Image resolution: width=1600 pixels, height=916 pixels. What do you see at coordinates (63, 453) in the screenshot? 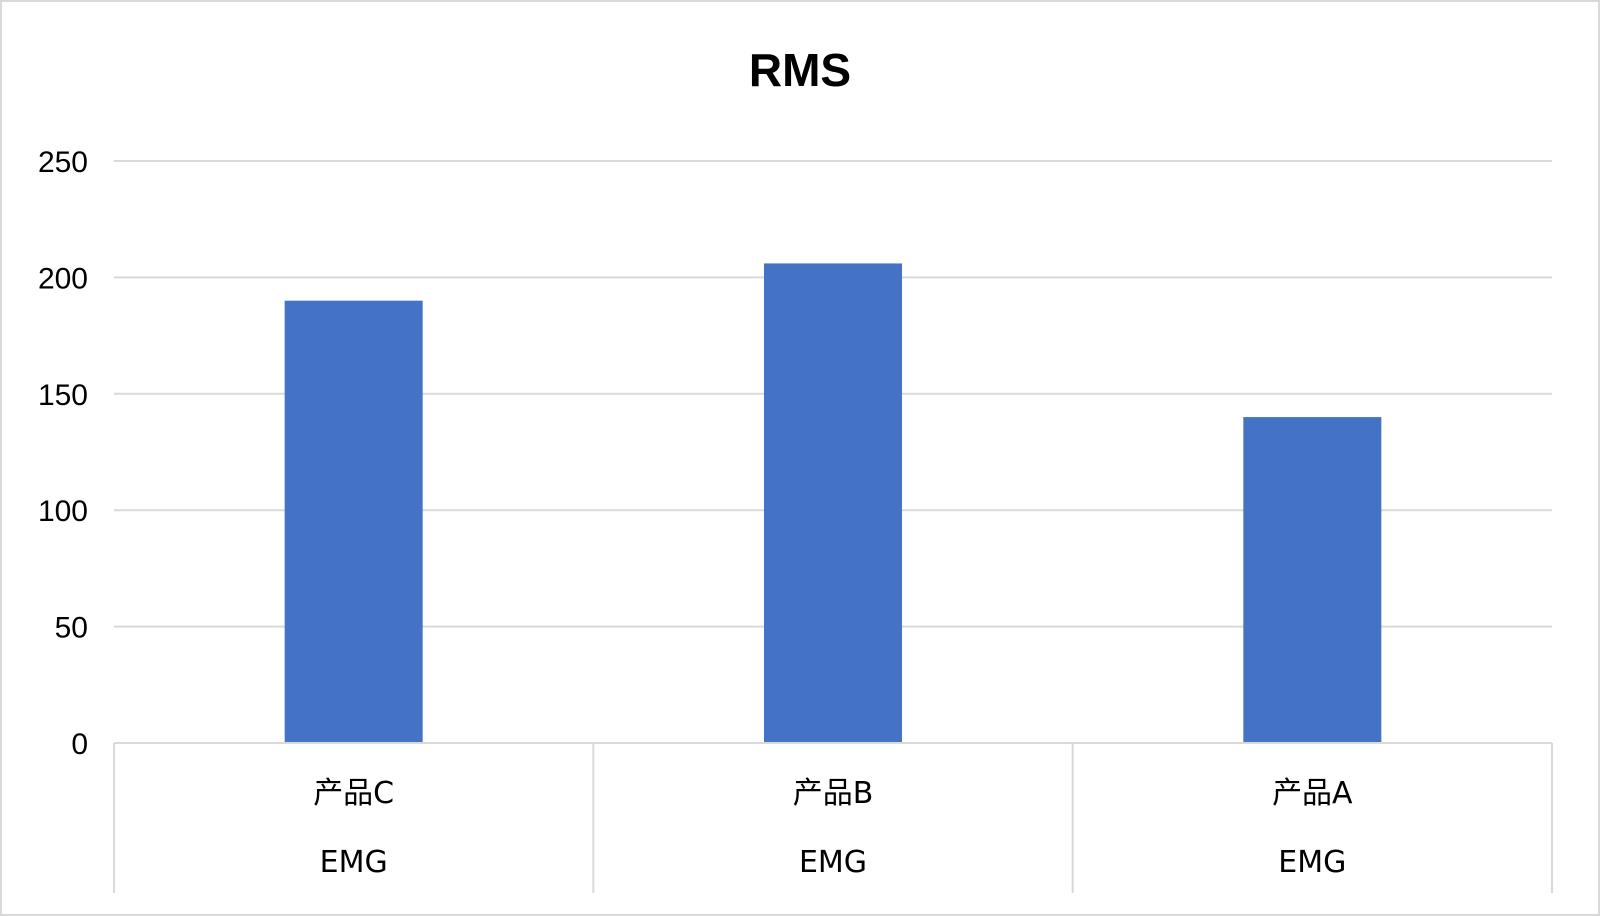
I see `y-axis-tick-labels: 0 50 100 150 200 250` at bounding box center [63, 453].